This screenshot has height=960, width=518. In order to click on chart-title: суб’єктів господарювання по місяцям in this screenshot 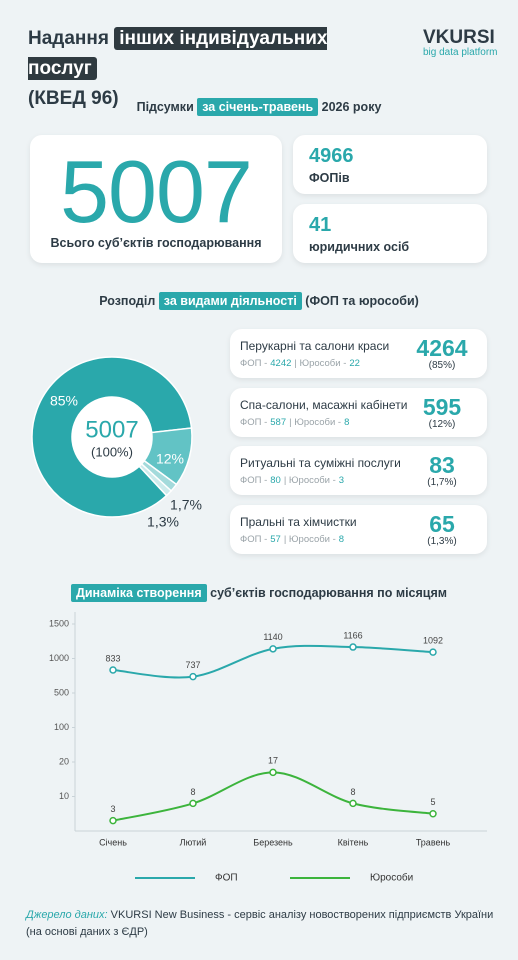, I will do `click(329, 593)`.